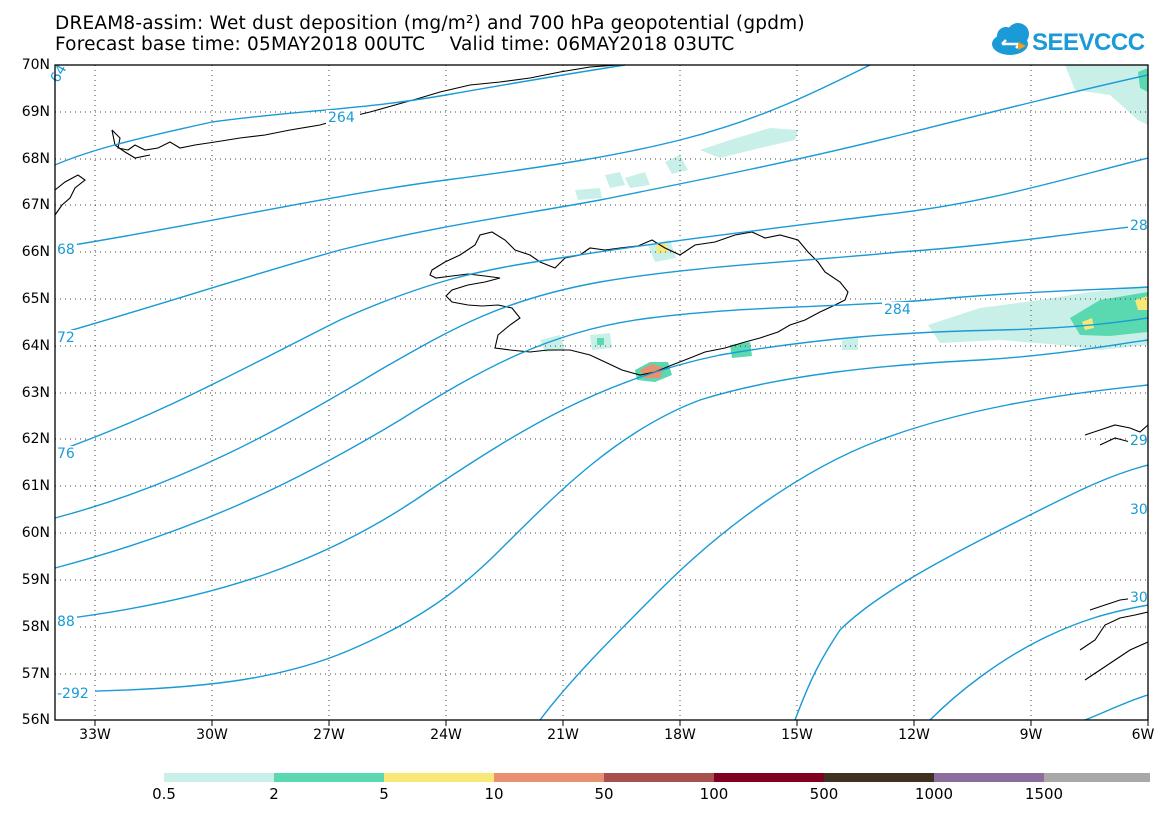 The image size is (1175, 815). Describe the element at coordinates (35, 393) in the screenshot. I see `lat-label-63n: 63N` at that location.